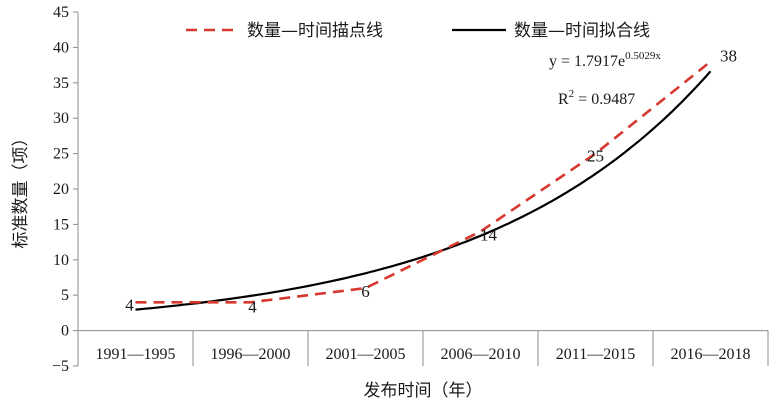 Image resolution: width=773 pixels, height=405 pixels. What do you see at coordinates (61, 47) in the screenshot?
I see `y-tick-label: 40` at bounding box center [61, 47].